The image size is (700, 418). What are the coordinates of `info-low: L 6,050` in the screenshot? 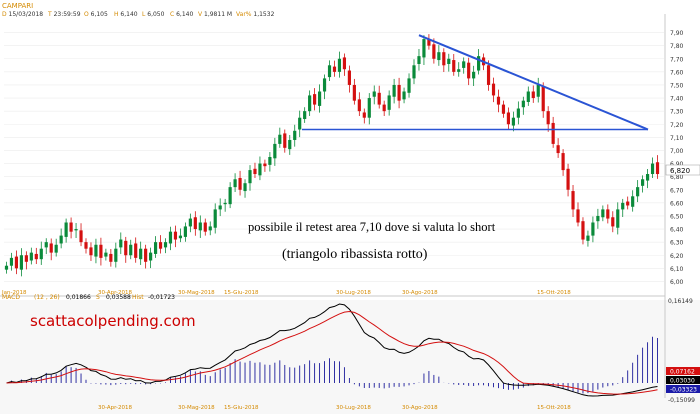 It's located at (153, 14).